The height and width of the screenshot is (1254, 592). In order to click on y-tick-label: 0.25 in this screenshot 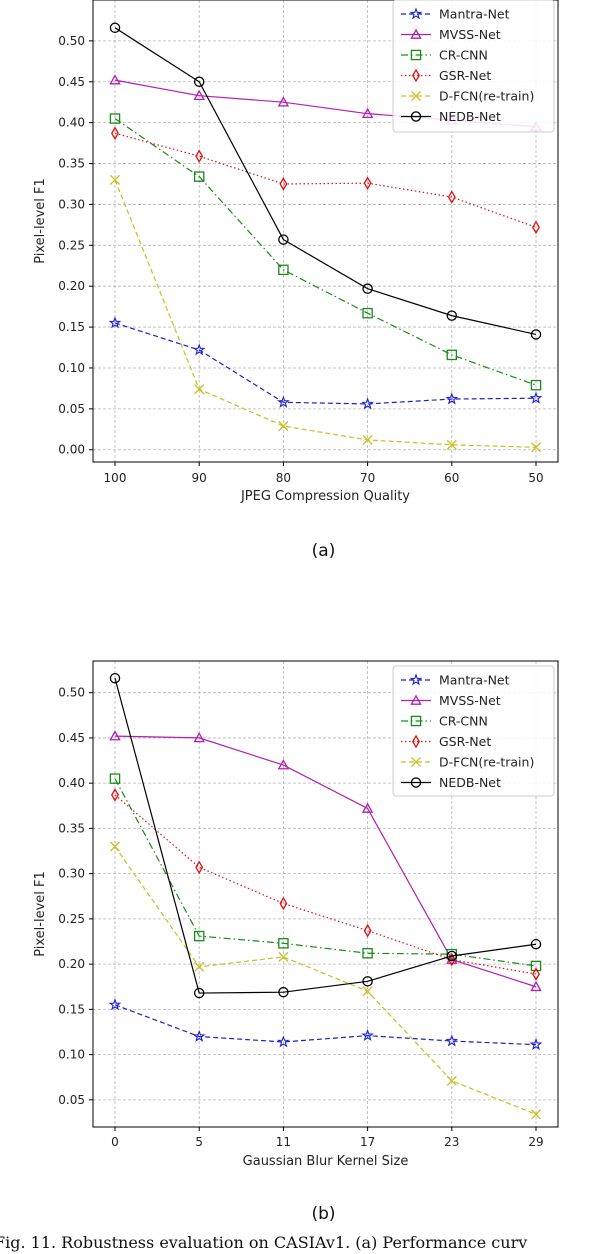, I will do `click(71, 245)`.